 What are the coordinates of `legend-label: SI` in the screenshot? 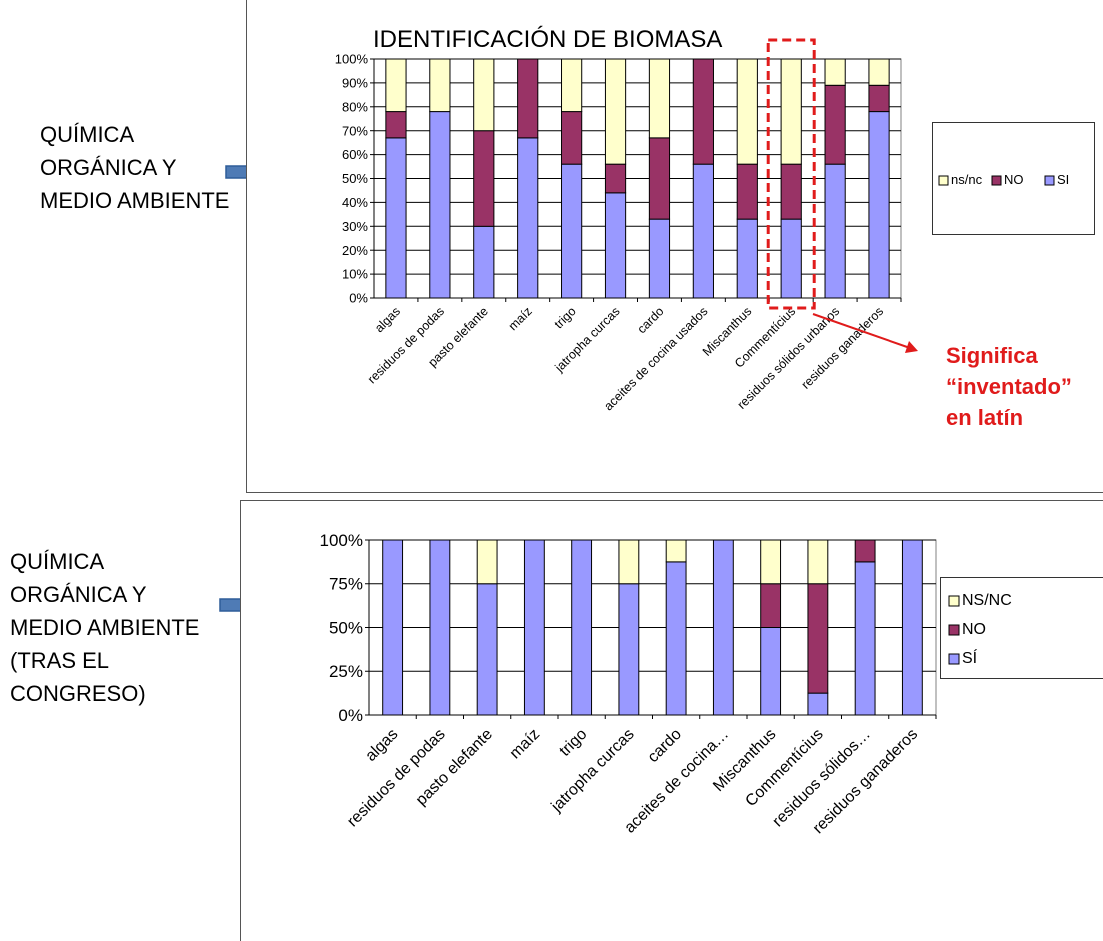 It's located at (1063, 179).